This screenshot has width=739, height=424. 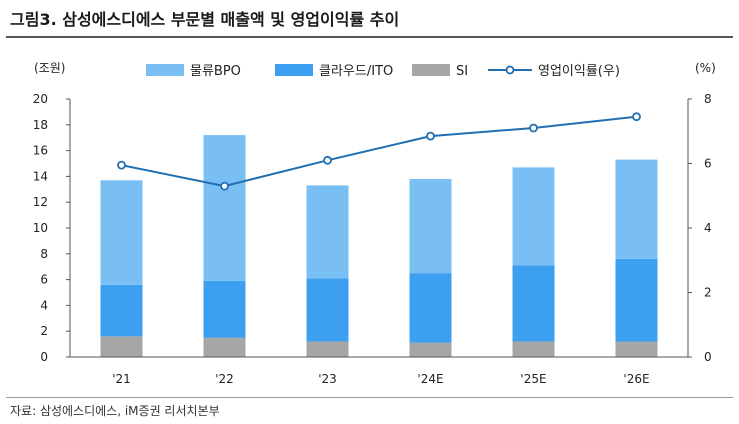 I want to click on x-tick-label: '24E, so click(x=430, y=379).